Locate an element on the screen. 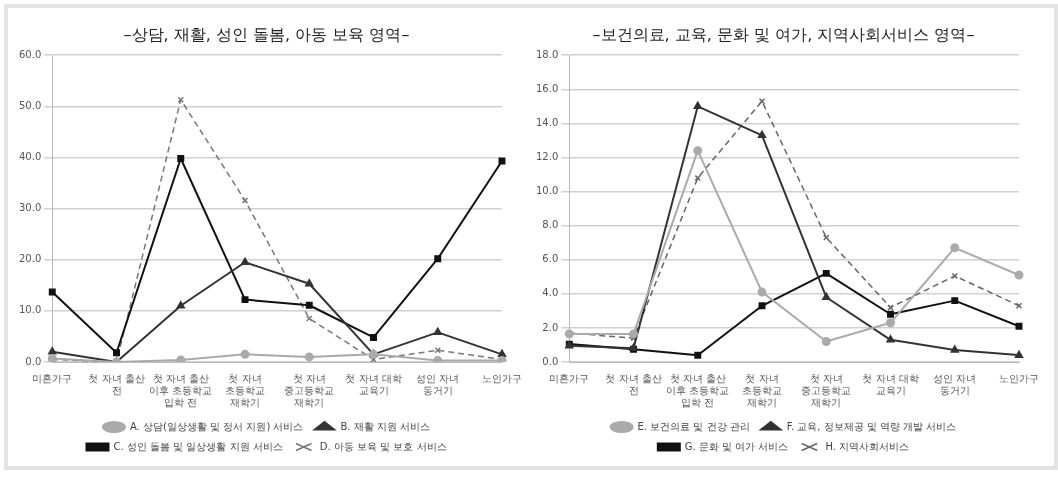  legend-label: D. 아동 보육 및 보호 서비스 is located at coordinates (383, 446).